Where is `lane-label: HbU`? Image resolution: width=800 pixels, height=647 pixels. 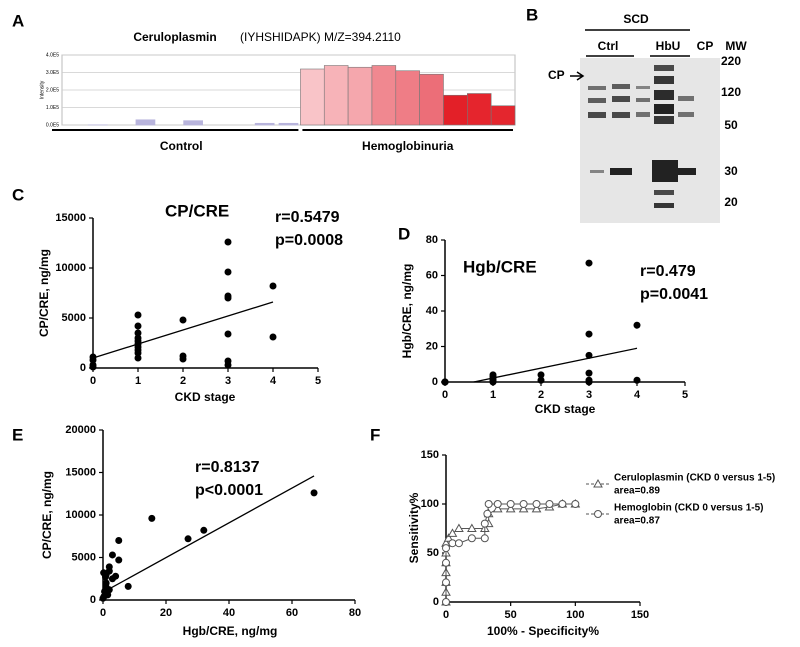 lane-label: HbU is located at coordinates (668, 46).